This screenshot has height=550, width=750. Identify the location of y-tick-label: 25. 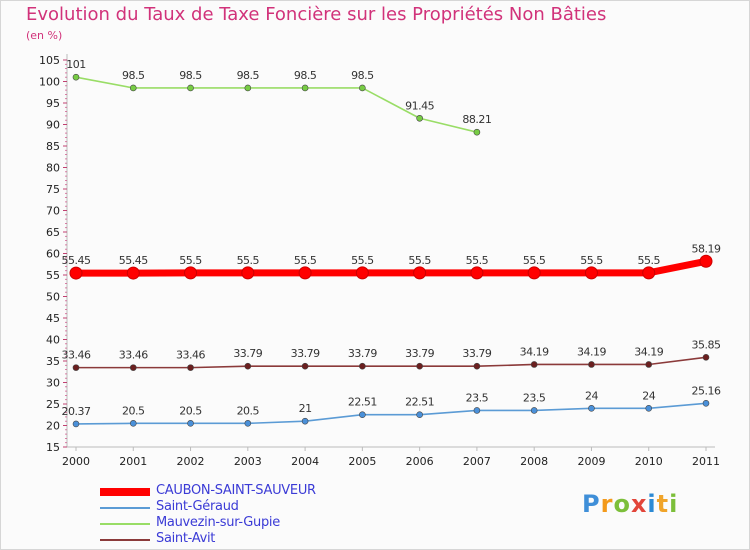
(53, 404).